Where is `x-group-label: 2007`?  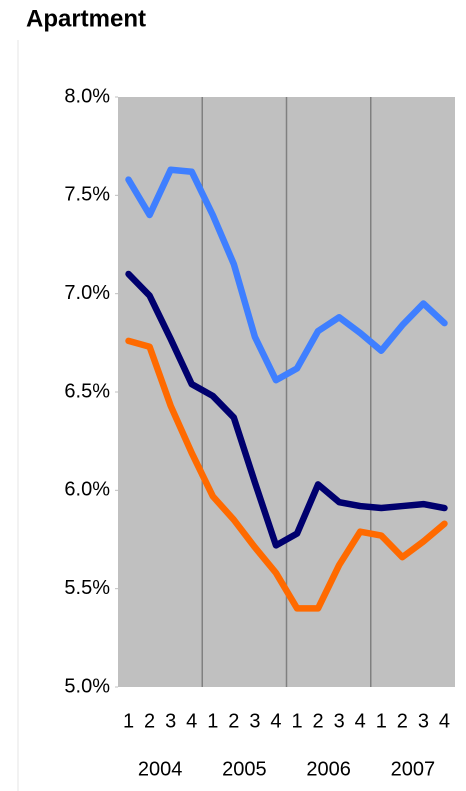
x-group-label: 2007 is located at coordinates (413, 769).